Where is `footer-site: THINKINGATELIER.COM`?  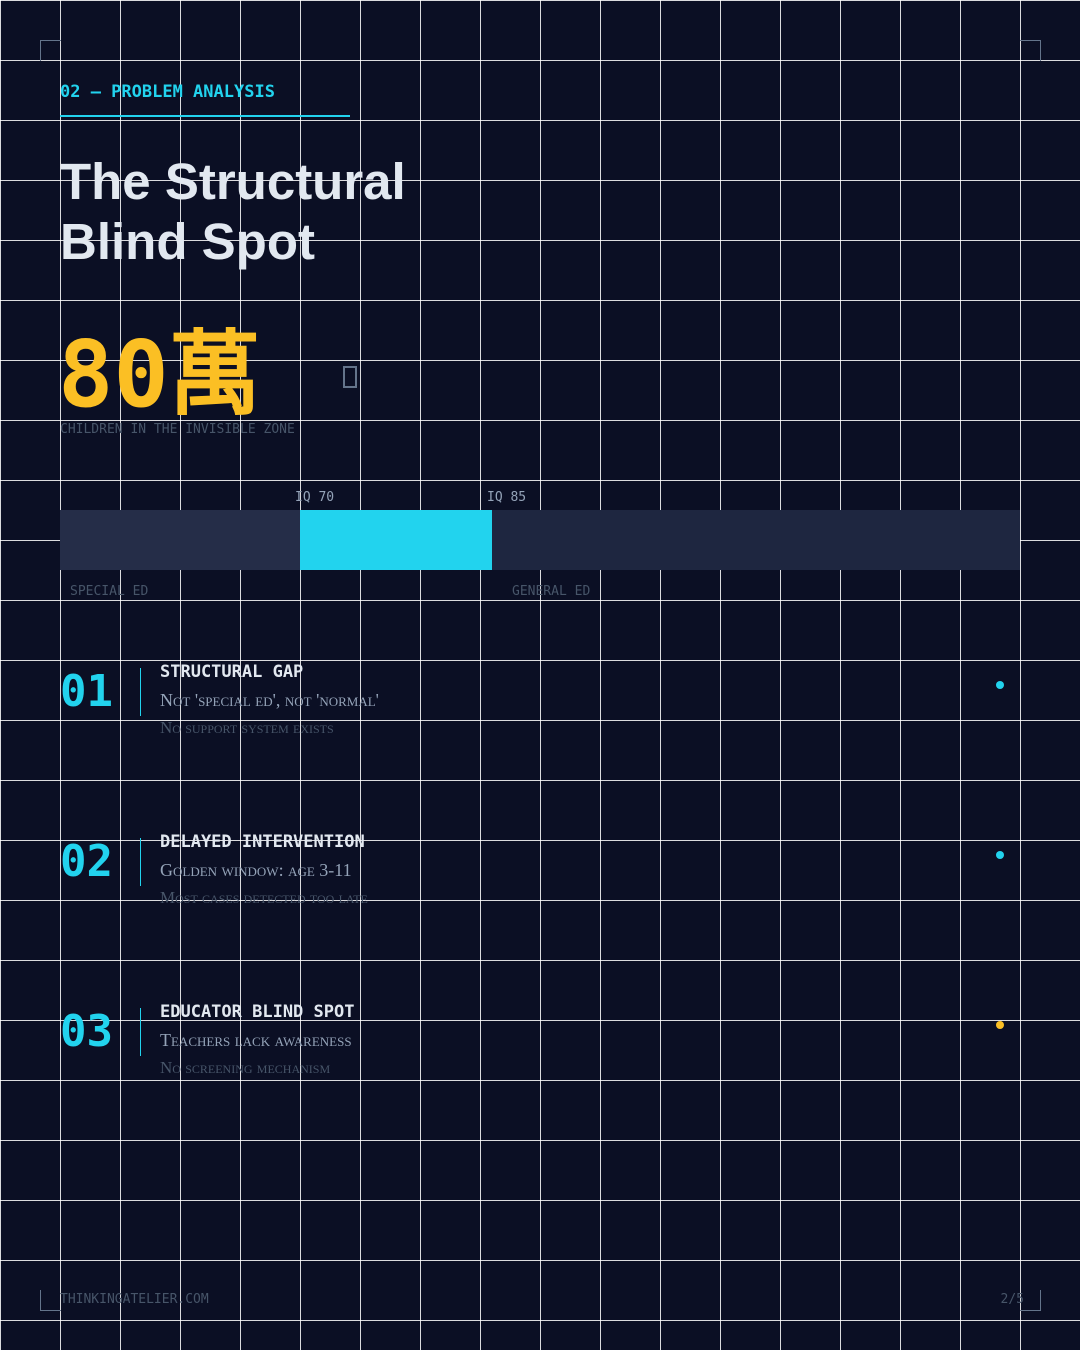 footer-site: THINKINGATELIER.COM is located at coordinates (134, 1299).